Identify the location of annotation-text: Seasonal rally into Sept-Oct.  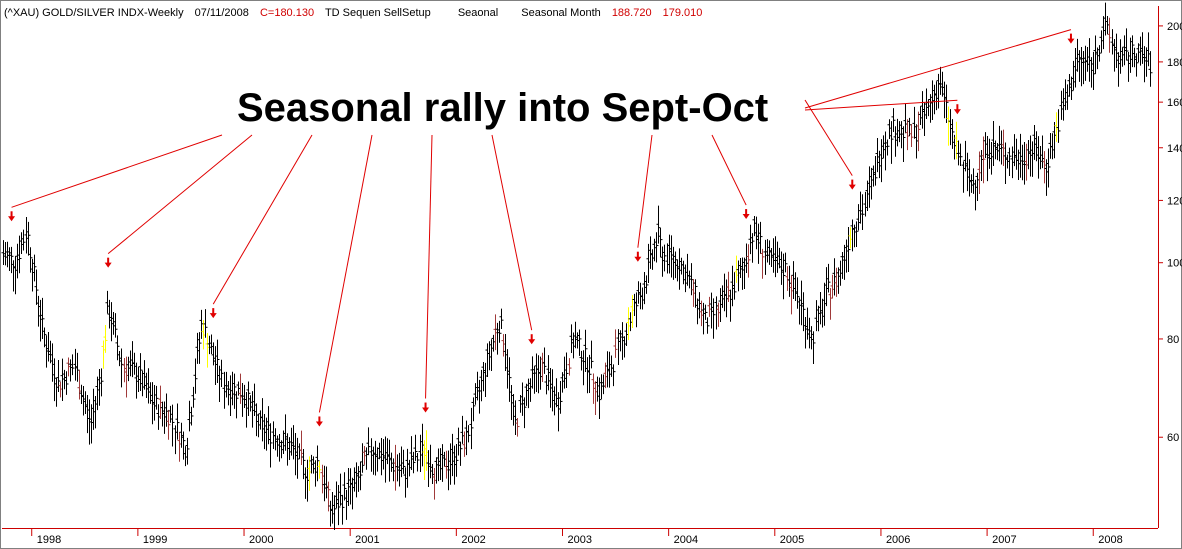
(503, 108).